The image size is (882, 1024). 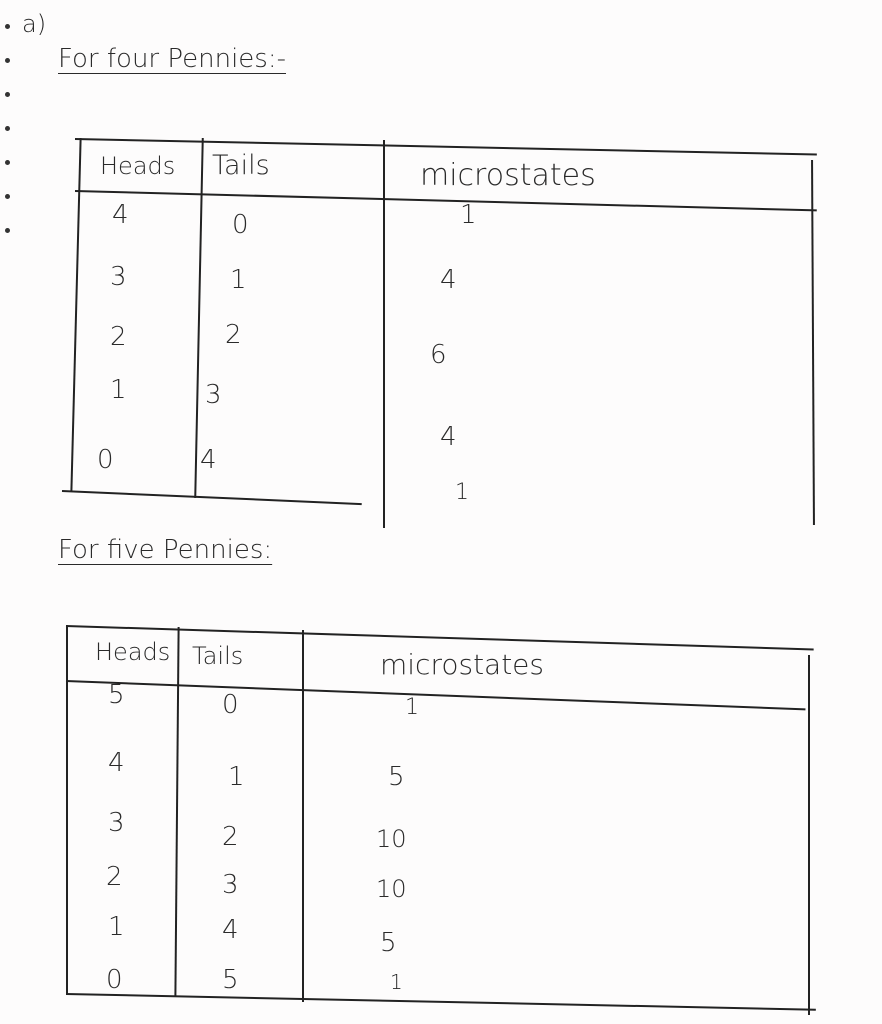 What do you see at coordinates (34, 24) in the screenshot?
I see `part-label: a)` at bounding box center [34, 24].